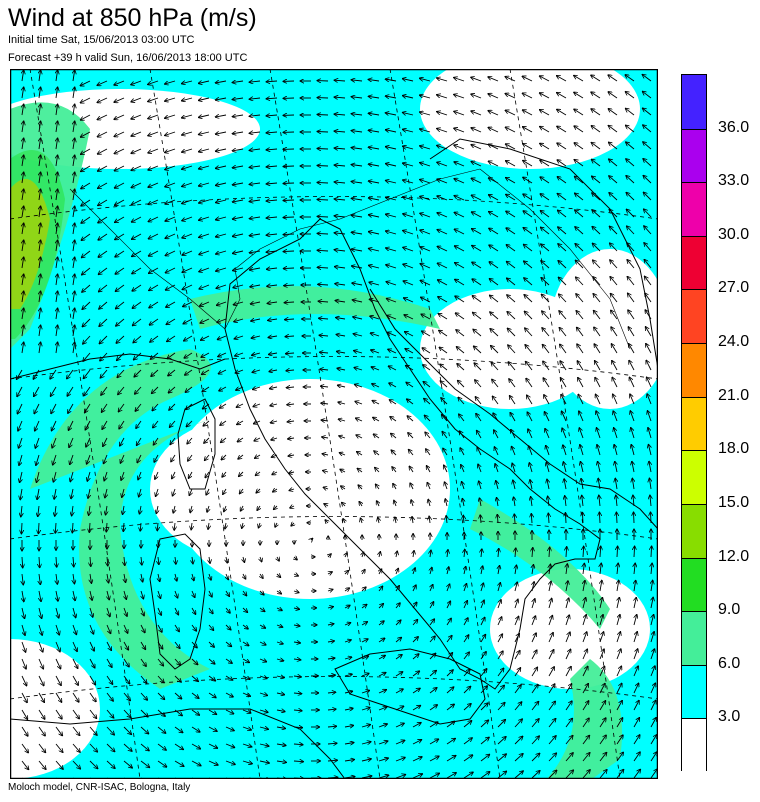  Describe the element at coordinates (729, 717) in the screenshot. I see `colorbar-tick-label: 3.0` at that location.